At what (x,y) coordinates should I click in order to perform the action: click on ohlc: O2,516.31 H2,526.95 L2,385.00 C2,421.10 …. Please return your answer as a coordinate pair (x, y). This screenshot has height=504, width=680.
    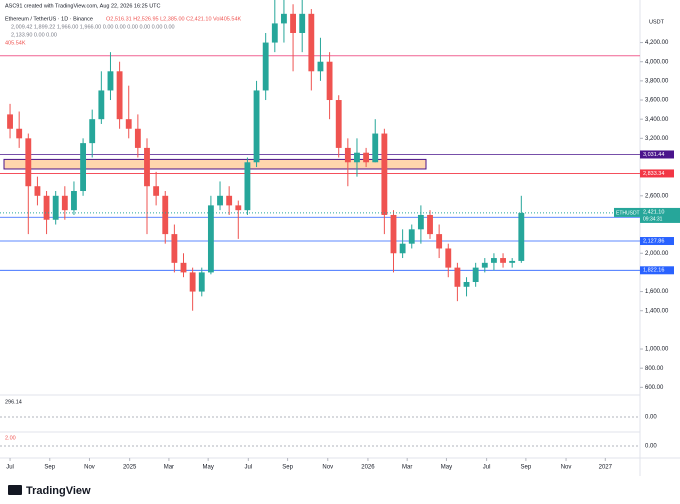
    Looking at the image, I should click on (173, 19).